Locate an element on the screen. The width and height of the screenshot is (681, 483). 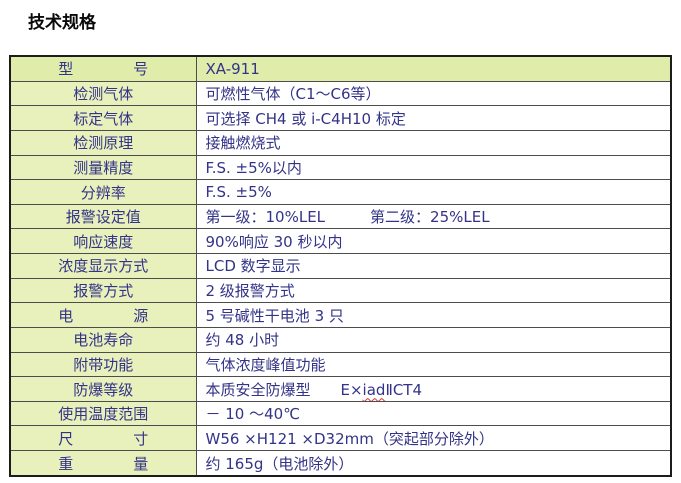
table-row-accuracy: 测量精度 F.S. ±5%以内 is located at coordinates (340, 167).